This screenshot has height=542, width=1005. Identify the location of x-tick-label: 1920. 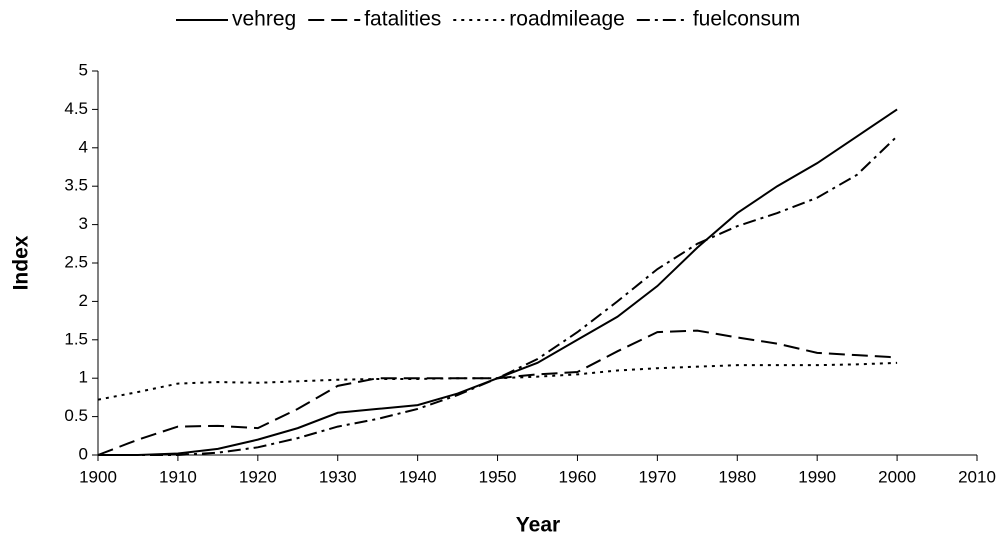
(258, 476).